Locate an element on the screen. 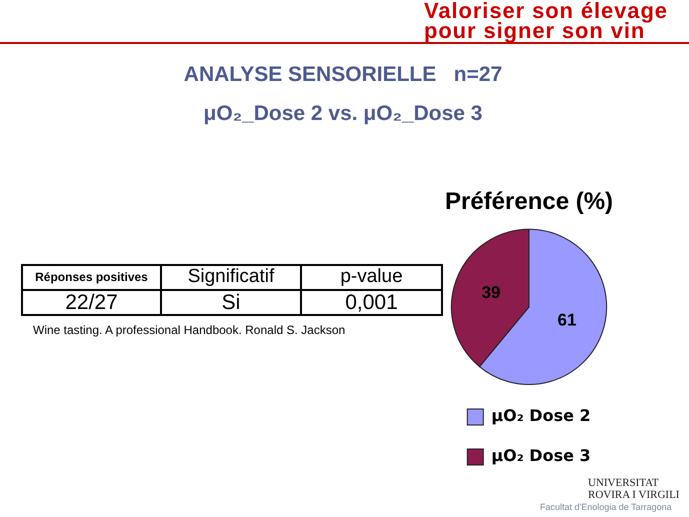 This screenshot has height=517, width=689. data-label: 61 is located at coordinates (567, 320).